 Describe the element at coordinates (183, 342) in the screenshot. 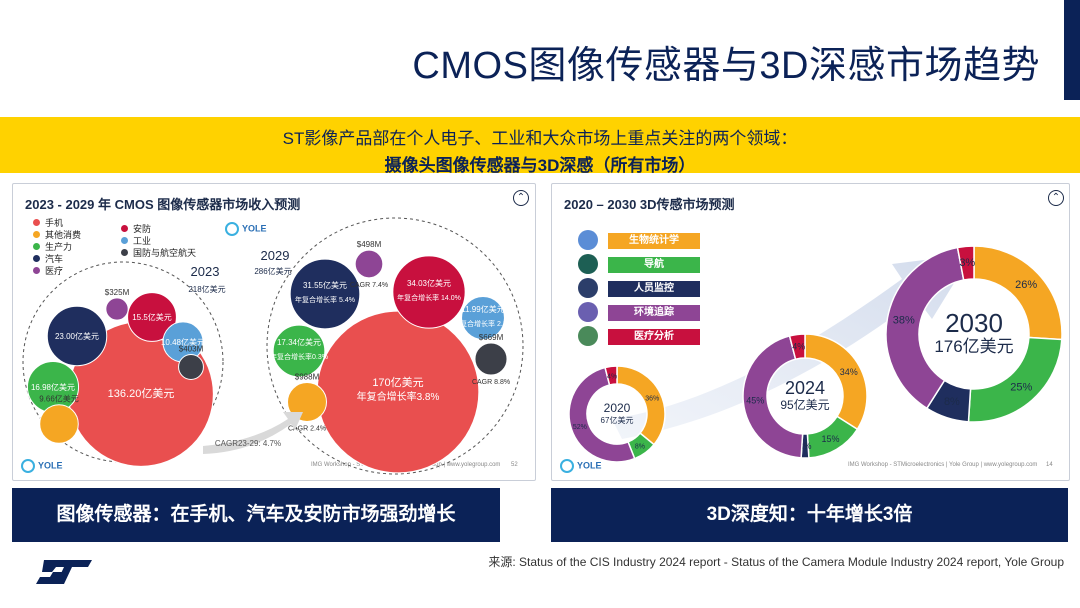

I see `bubble-value-label: 10.48亿美元` at that location.